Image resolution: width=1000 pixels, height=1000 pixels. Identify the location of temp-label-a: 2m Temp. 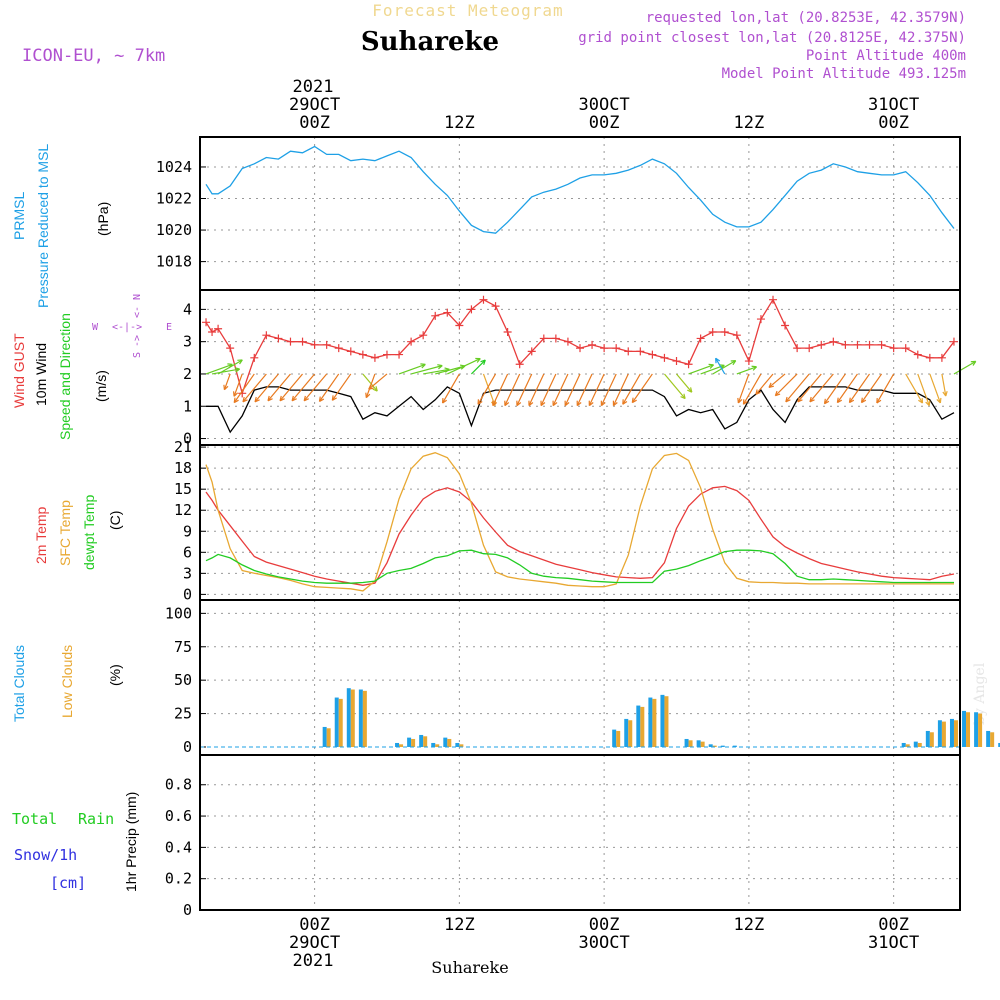
(41, 535).